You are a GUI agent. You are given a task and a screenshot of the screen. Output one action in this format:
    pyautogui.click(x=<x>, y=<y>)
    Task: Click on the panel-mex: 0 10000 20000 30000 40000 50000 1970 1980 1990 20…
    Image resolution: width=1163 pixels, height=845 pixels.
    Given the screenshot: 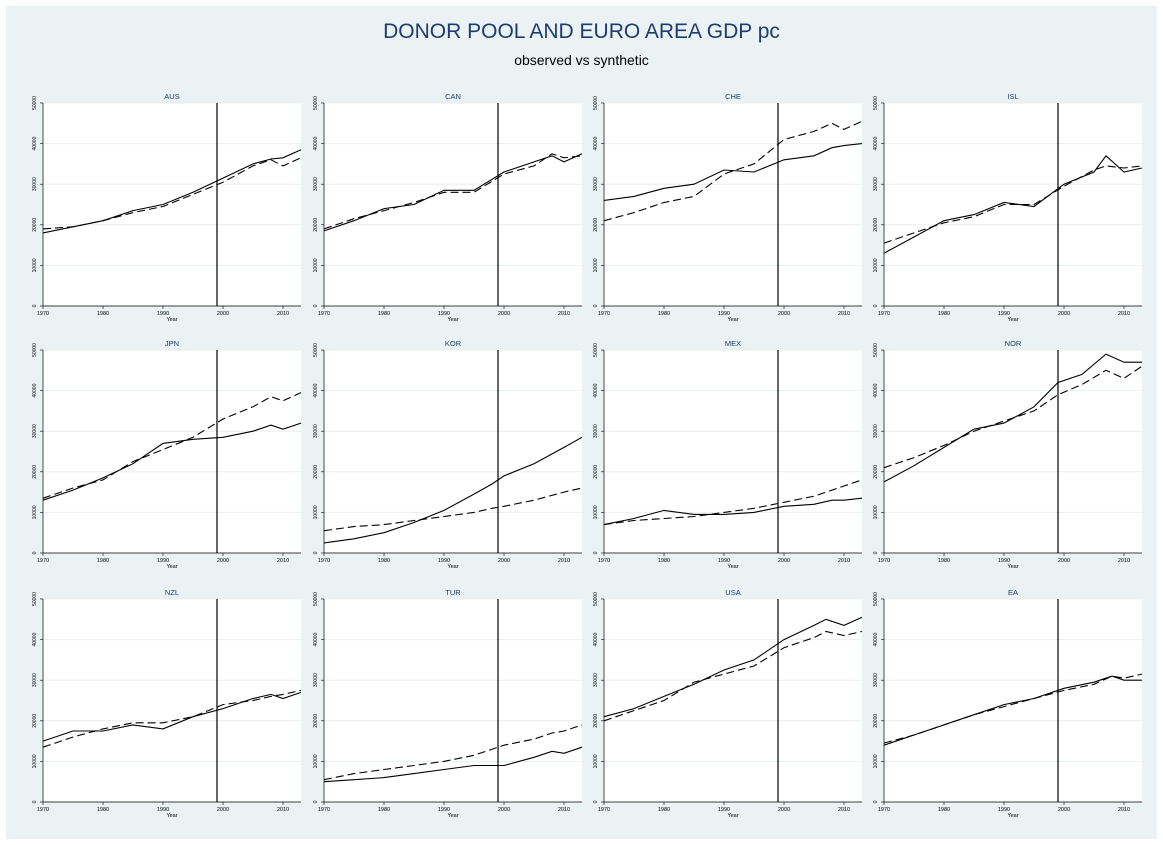 What is the action you would take?
    pyautogui.click(x=728, y=454)
    